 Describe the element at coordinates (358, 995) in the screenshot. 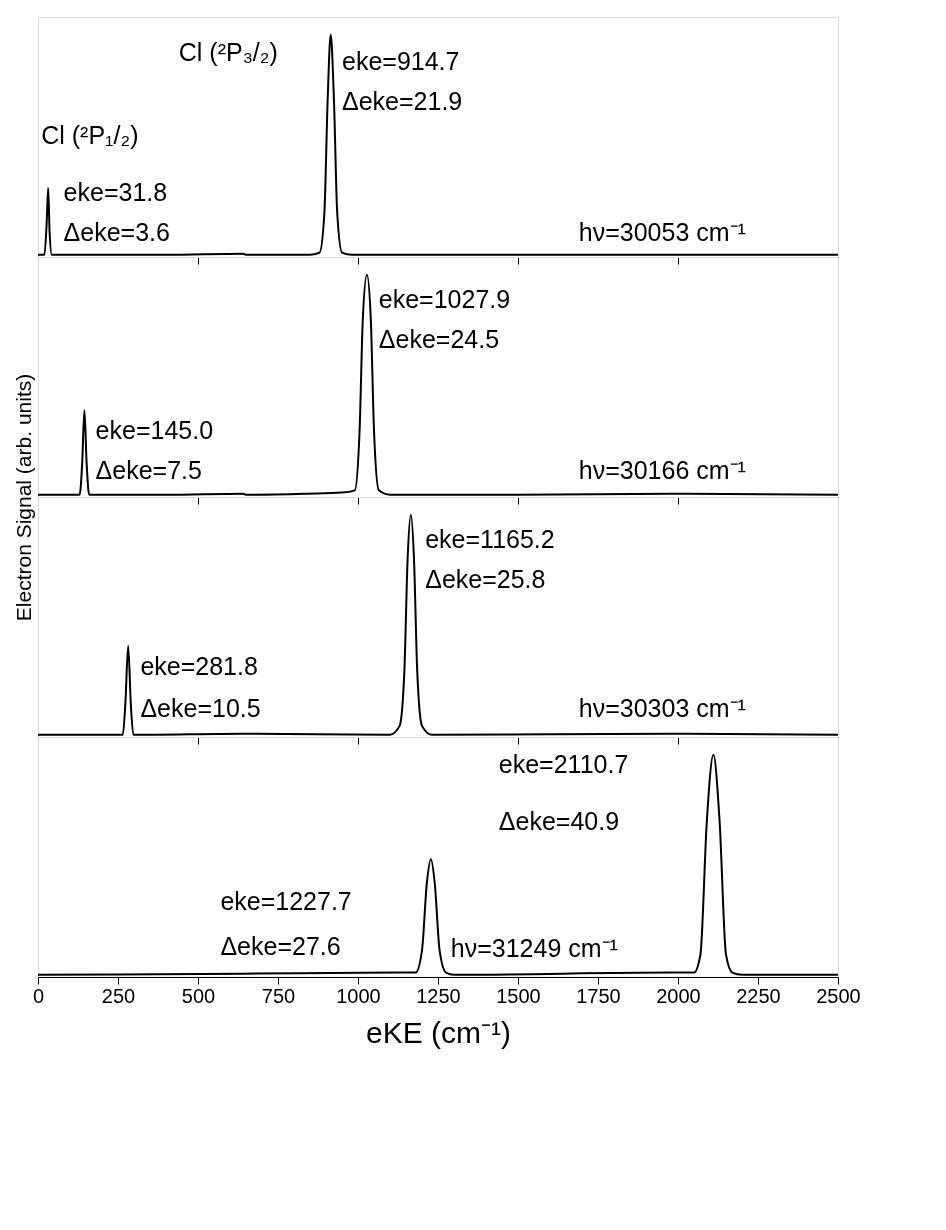

I see `x-tick-label: 1000` at that location.